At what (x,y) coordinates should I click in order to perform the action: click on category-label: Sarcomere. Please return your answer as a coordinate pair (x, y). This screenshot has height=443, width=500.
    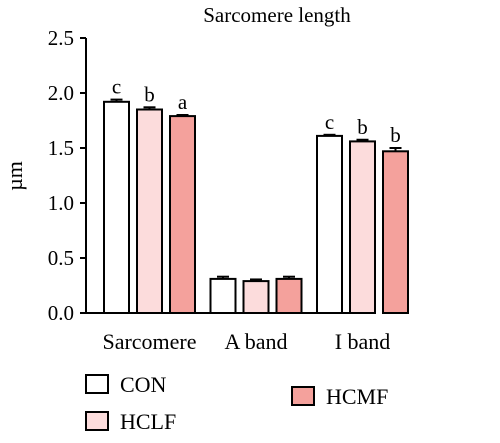
    Looking at the image, I should click on (149, 341).